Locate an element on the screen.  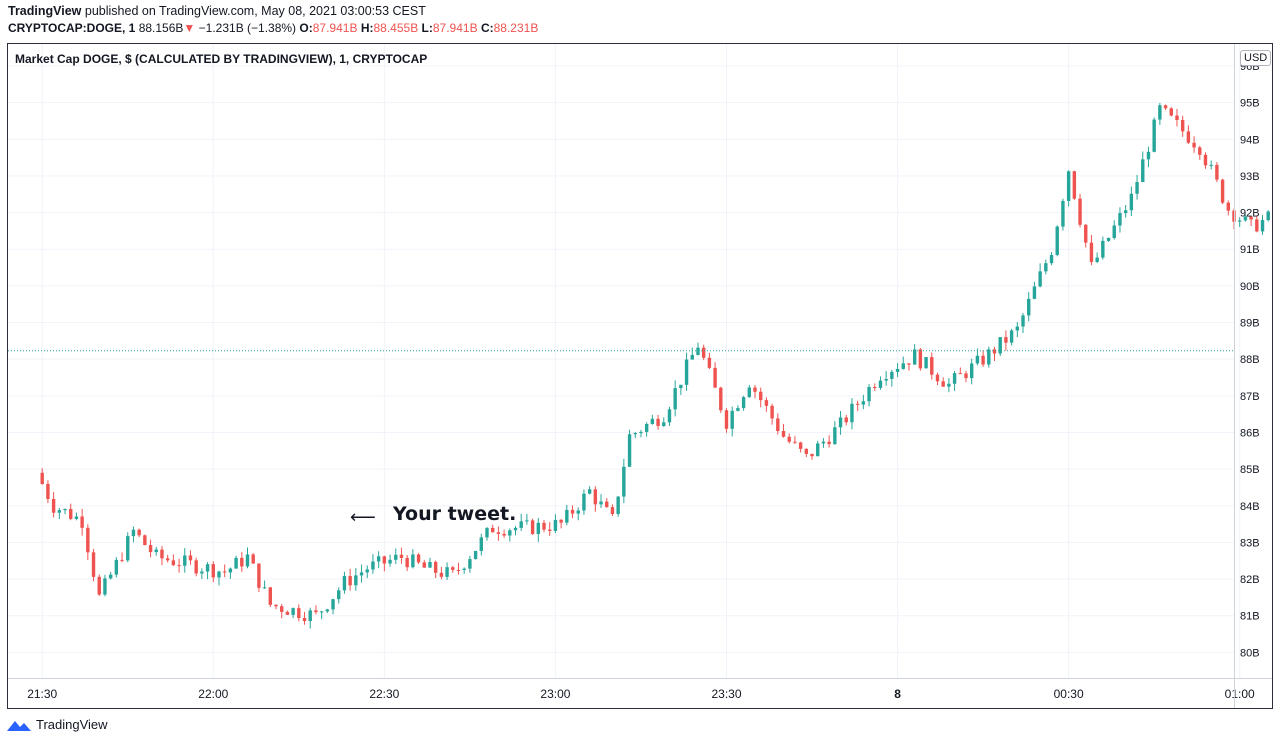
open-value: 87.941B is located at coordinates (335, 28).